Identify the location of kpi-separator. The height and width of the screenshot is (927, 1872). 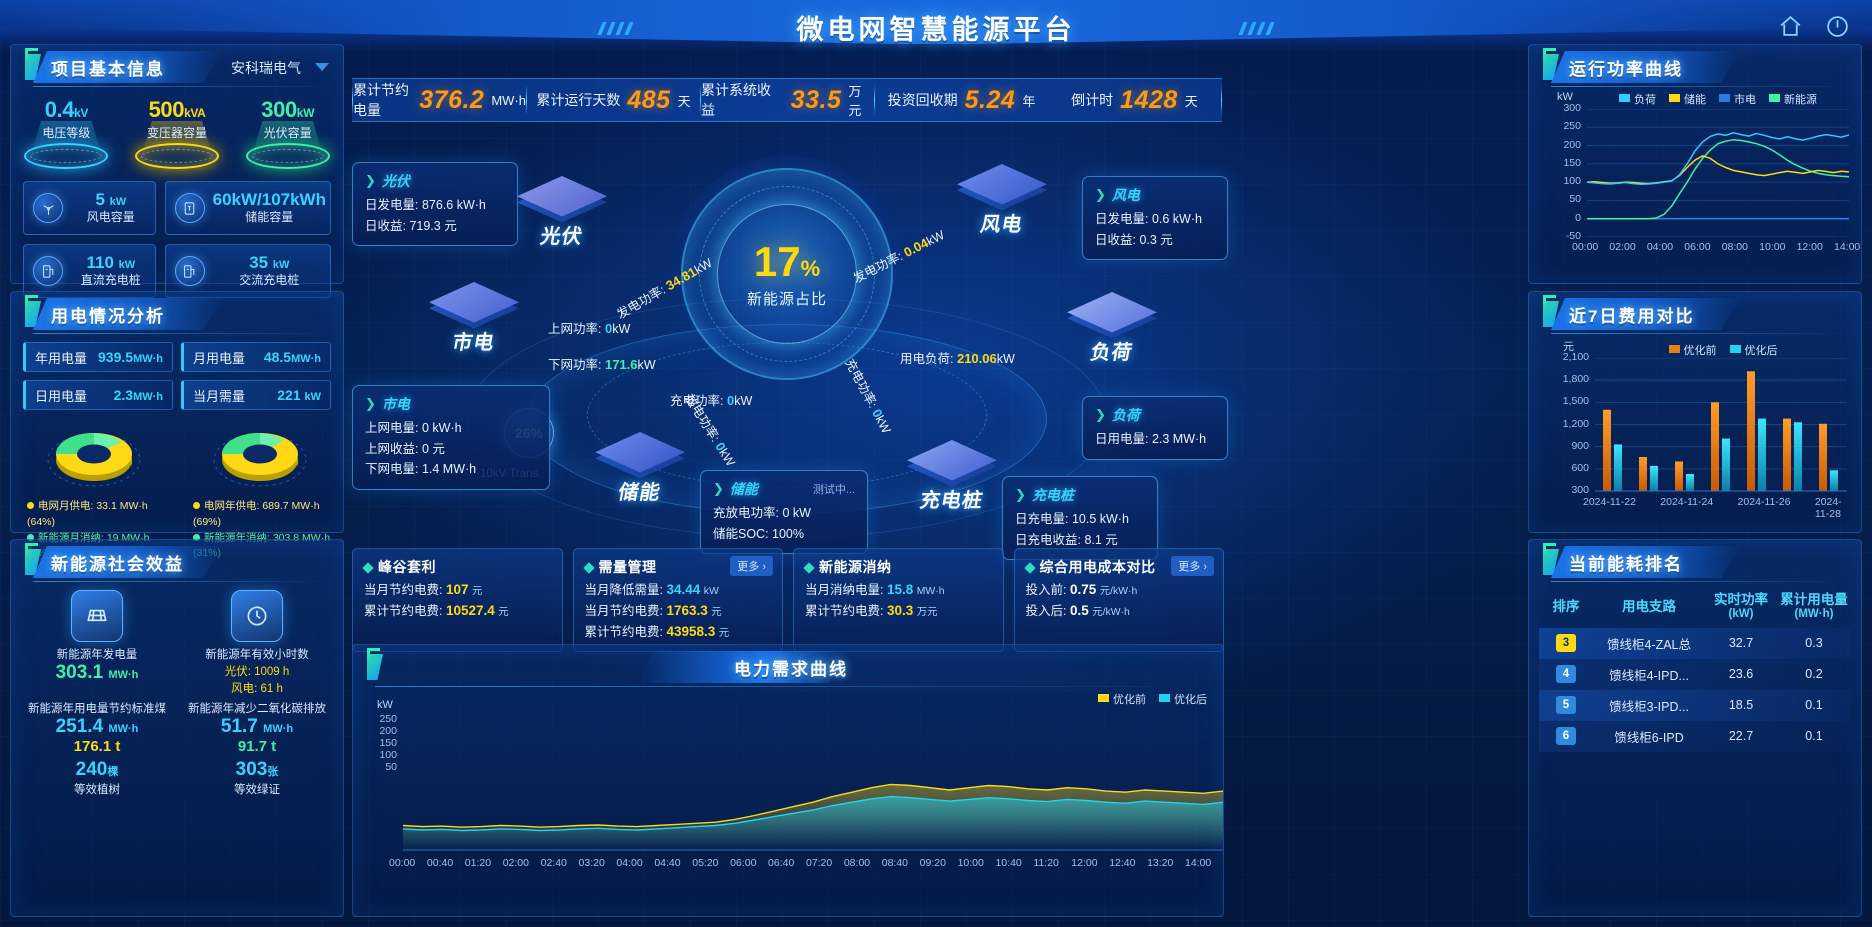
(526, 100).